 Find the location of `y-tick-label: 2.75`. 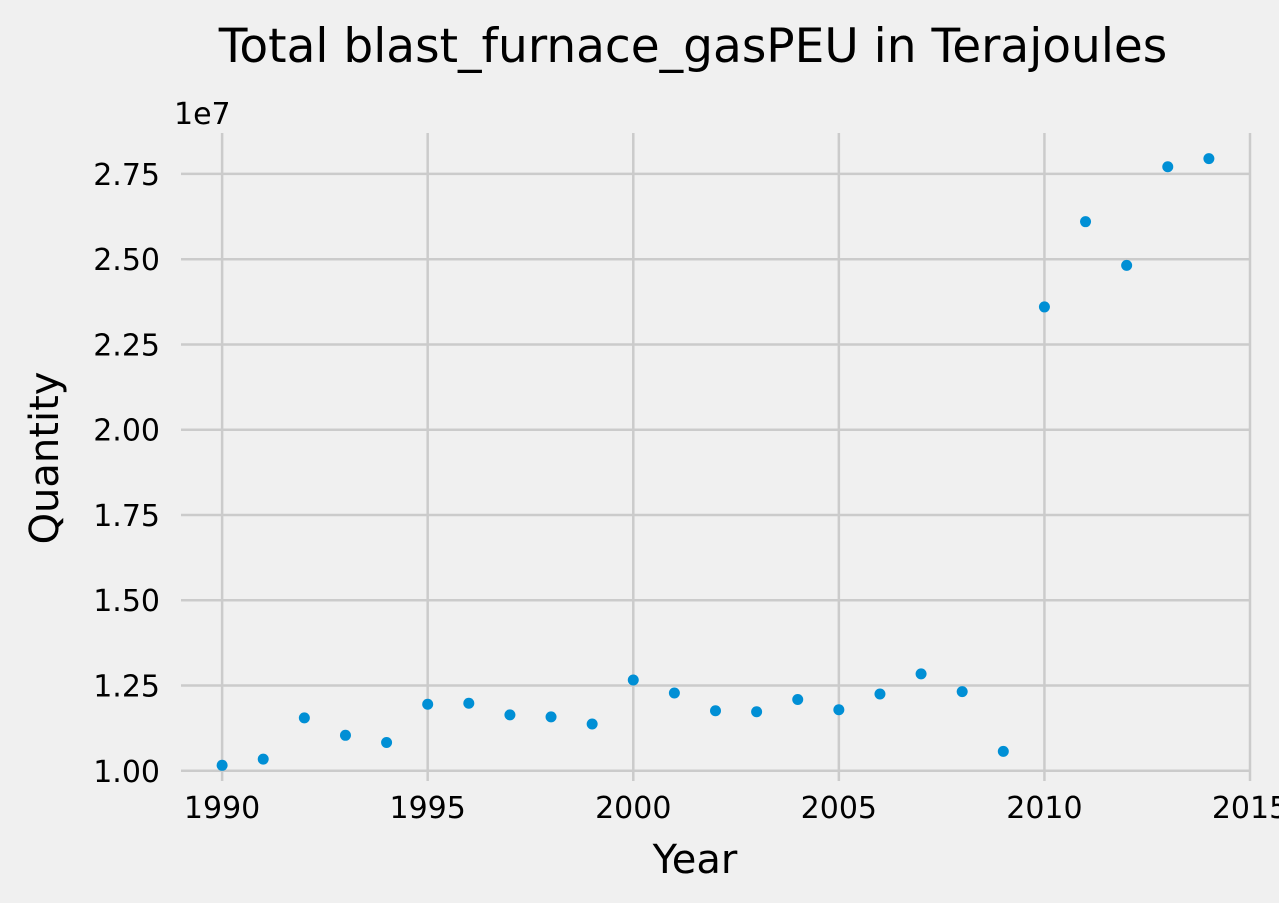

y-tick-label: 2.75 is located at coordinates (126, 175).